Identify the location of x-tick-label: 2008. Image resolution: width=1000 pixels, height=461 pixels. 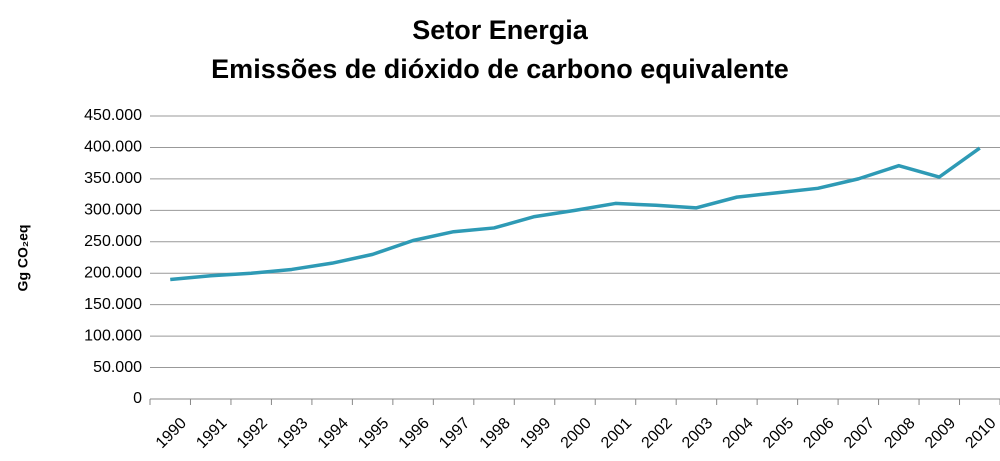
(899, 433).